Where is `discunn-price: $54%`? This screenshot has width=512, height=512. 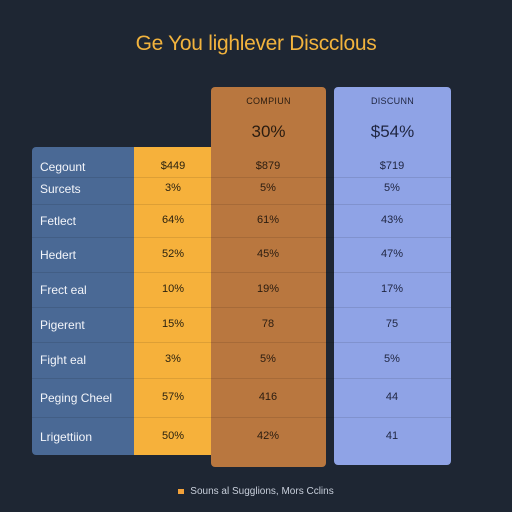
discunn-price: $54% is located at coordinates (392, 131).